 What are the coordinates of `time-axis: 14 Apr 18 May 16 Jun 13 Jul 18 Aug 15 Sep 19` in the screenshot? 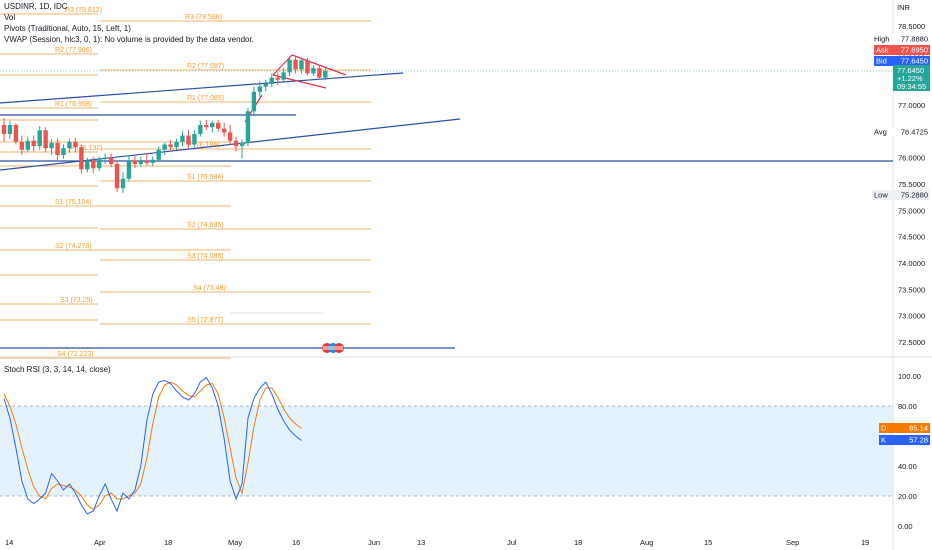 It's located at (437, 542).